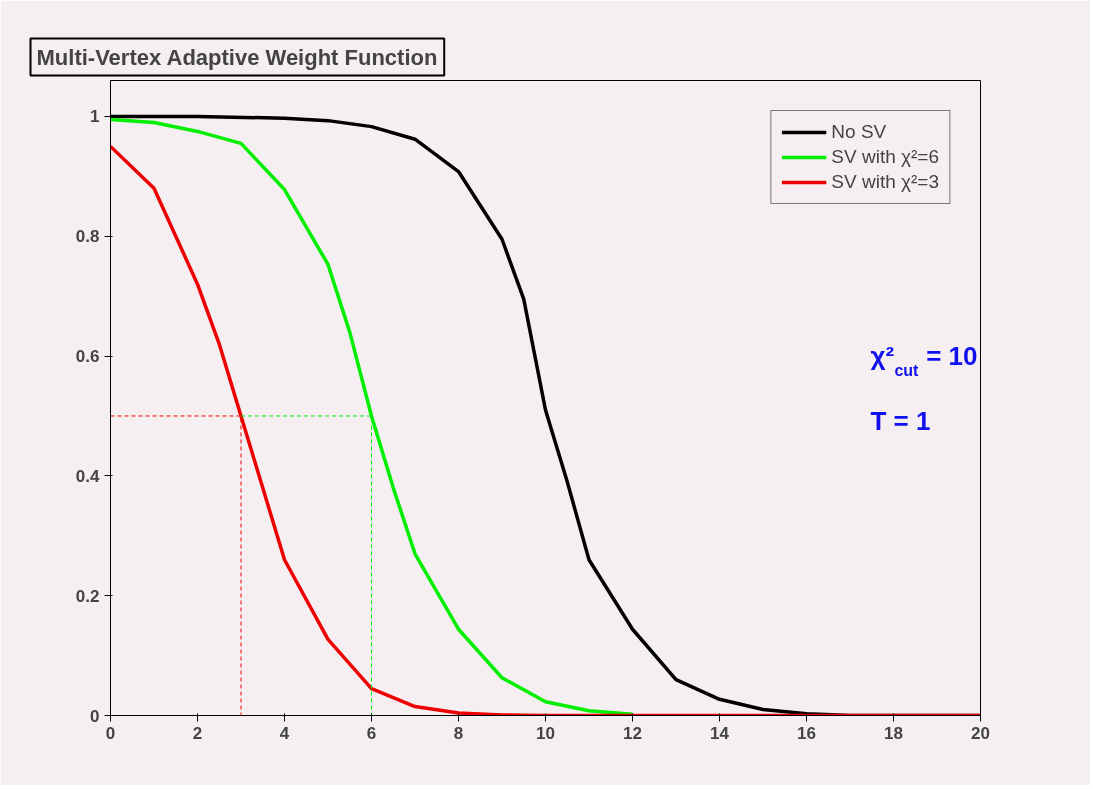  Describe the element at coordinates (87, 357) in the screenshot. I see `y-tick-label: 0.6` at that location.